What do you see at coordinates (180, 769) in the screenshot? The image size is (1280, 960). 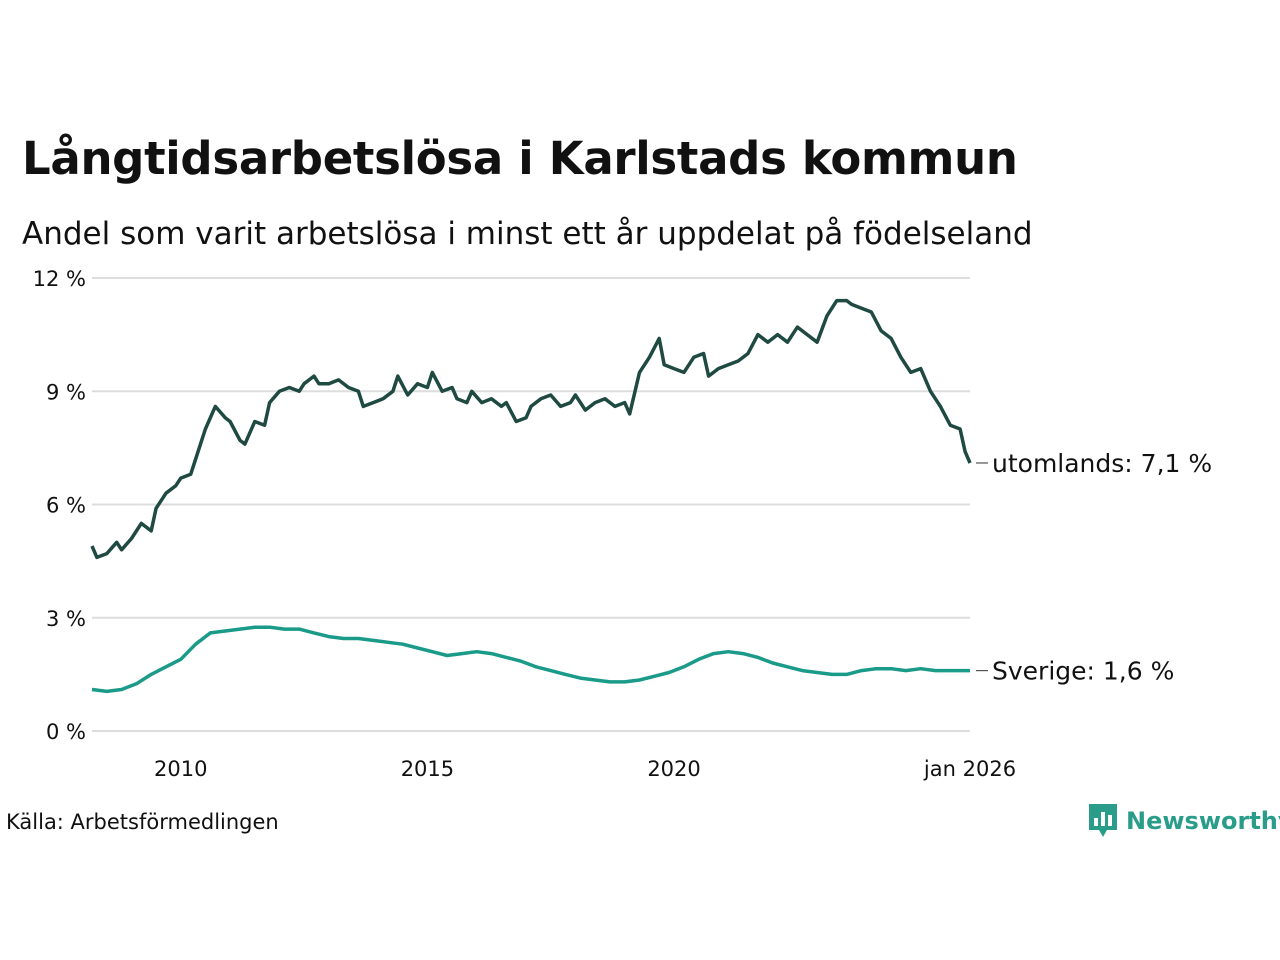 I see `x-tick-label: 2010` at bounding box center [180, 769].